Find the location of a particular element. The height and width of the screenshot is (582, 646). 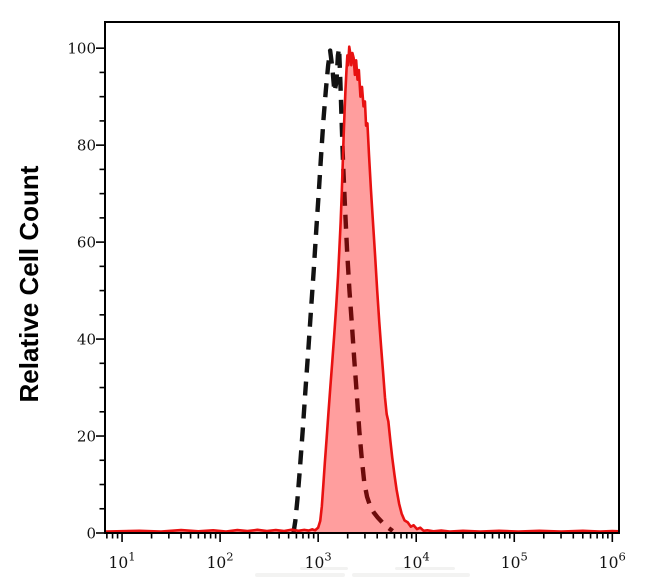

y-tick-label: 100 is located at coordinates (81, 49).